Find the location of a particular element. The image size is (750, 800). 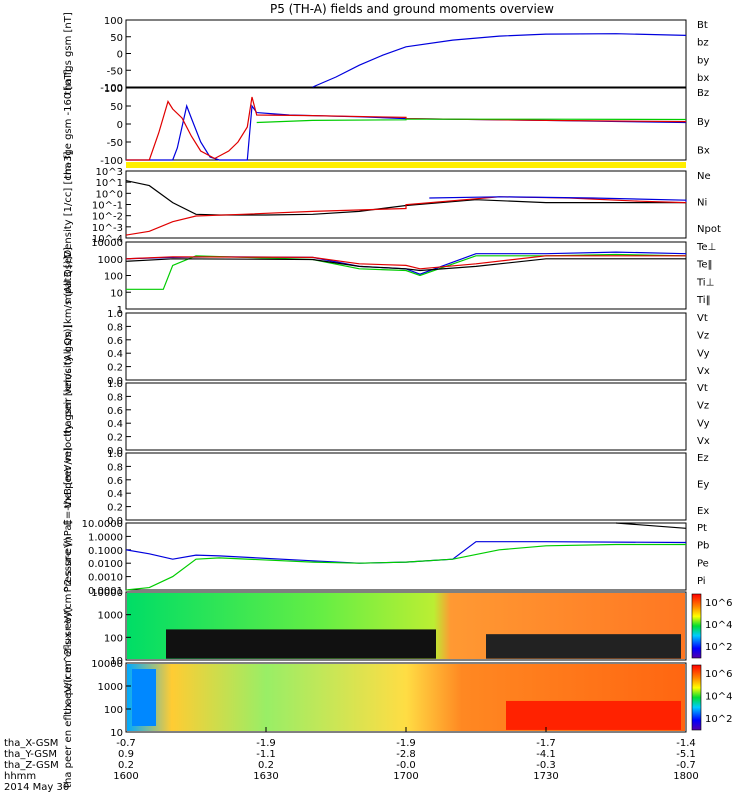

y-axis-label-text: tha fge gsm -160 [nT] is located at coordinates (68, 123).